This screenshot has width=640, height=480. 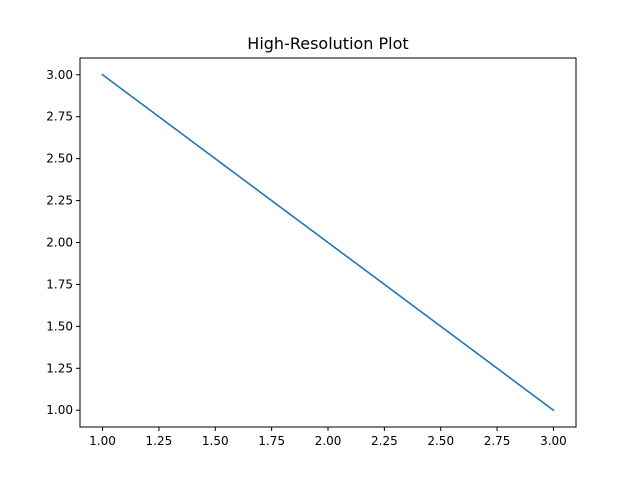 I want to click on y-axis: 1.00 1.25 1.50 1.75 2.00 2.25 2.50 2.75 3.00, so click(x=63, y=242).